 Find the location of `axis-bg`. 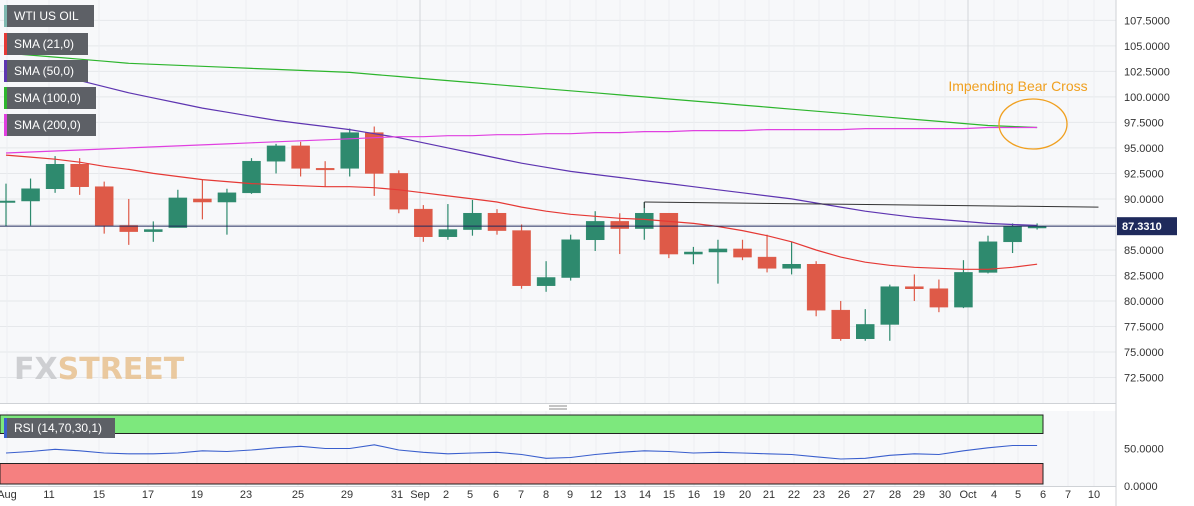

axis-bg is located at coordinates (1155, 253).